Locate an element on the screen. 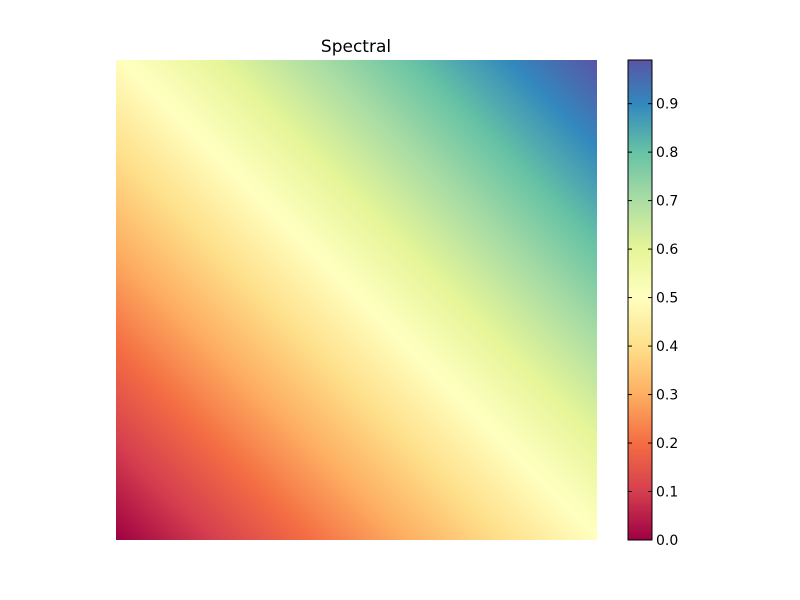 This screenshot has height=600, width=800. colorbar-gradient is located at coordinates (640, 300).